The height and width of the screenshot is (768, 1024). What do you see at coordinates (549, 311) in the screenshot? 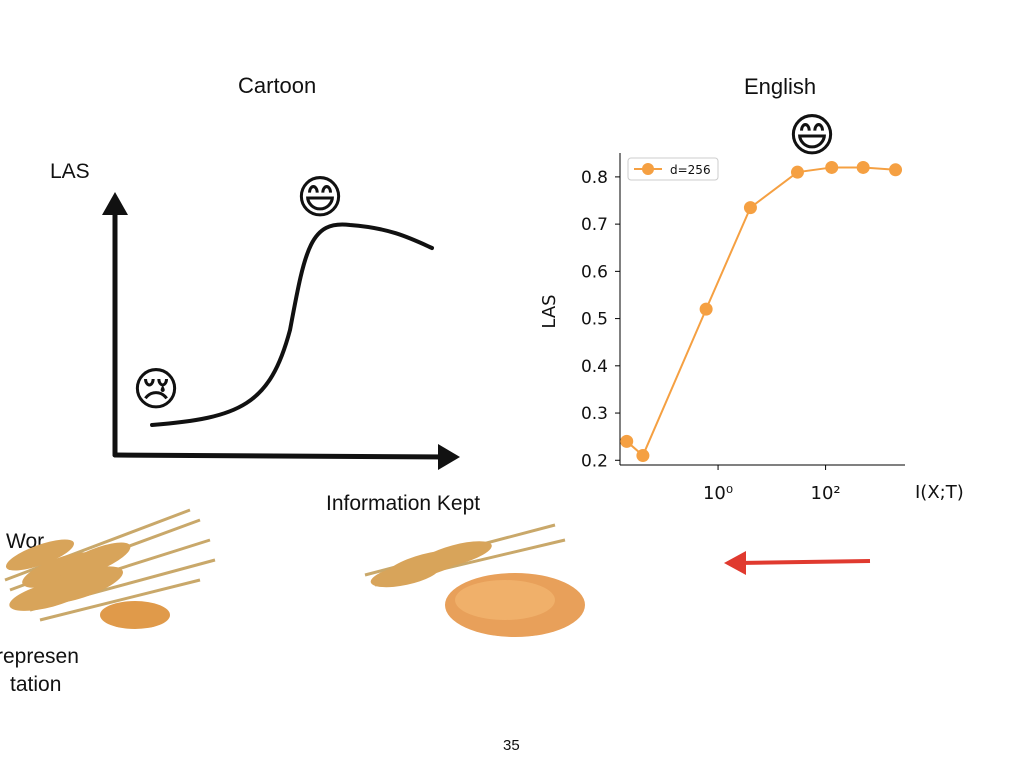
I see `y-axis-label: LAS` at bounding box center [549, 311].